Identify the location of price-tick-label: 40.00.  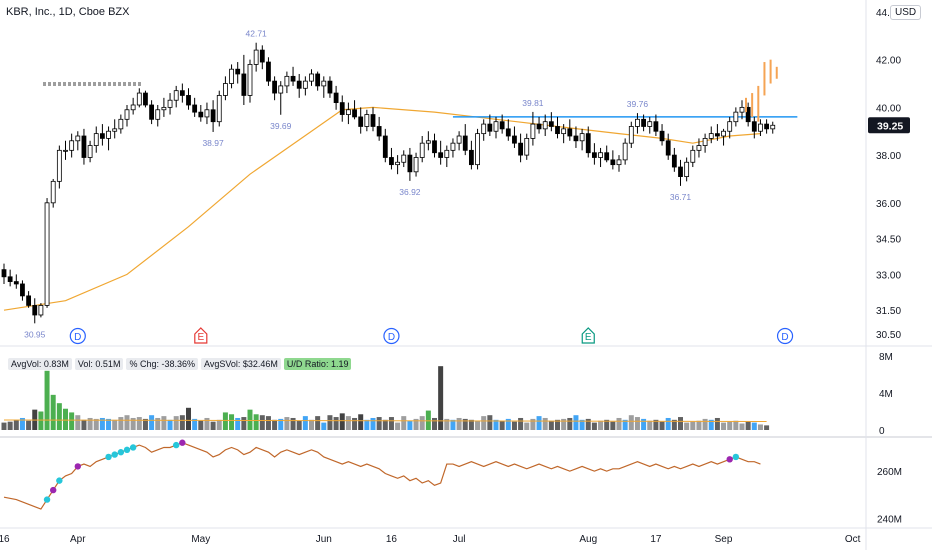
(888, 108).